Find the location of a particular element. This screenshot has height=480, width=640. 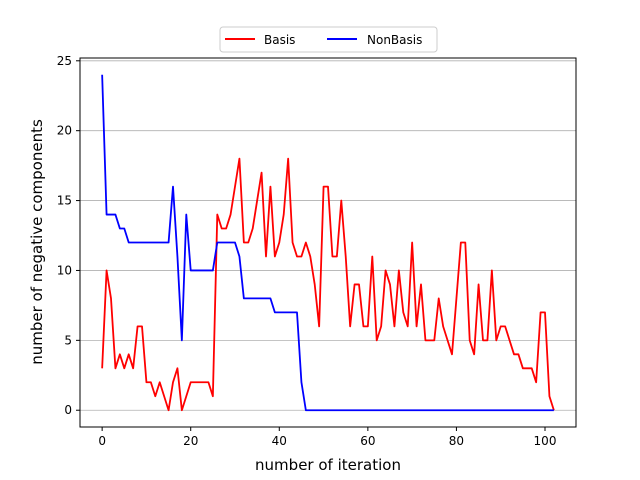

y-tick-label: 25 is located at coordinates (64, 61).